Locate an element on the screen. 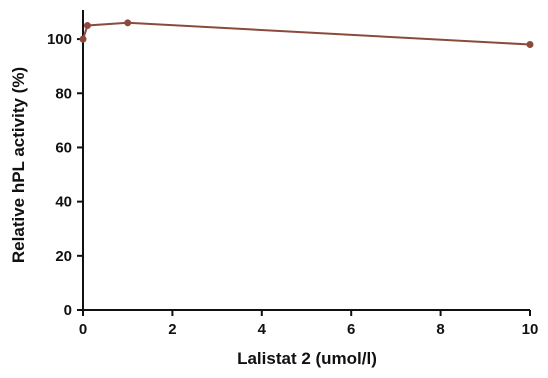 The width and height of the screenshot is (548, 378). series-line is located at coordinates (306, 33).